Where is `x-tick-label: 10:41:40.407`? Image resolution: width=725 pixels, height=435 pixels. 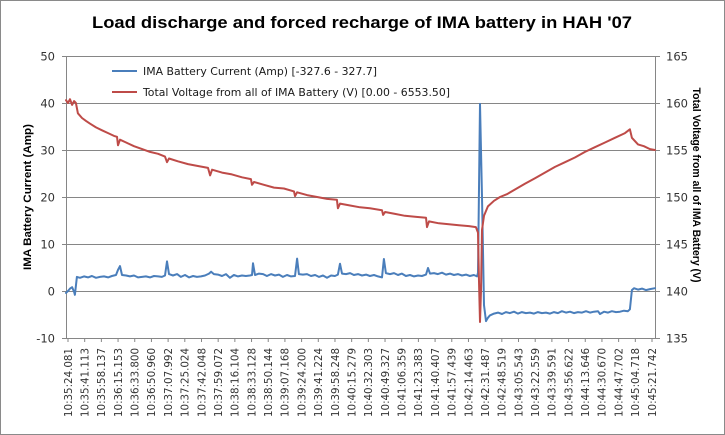
x-tick-label: 10:41:40.407 is located at coordinates (436, 382).